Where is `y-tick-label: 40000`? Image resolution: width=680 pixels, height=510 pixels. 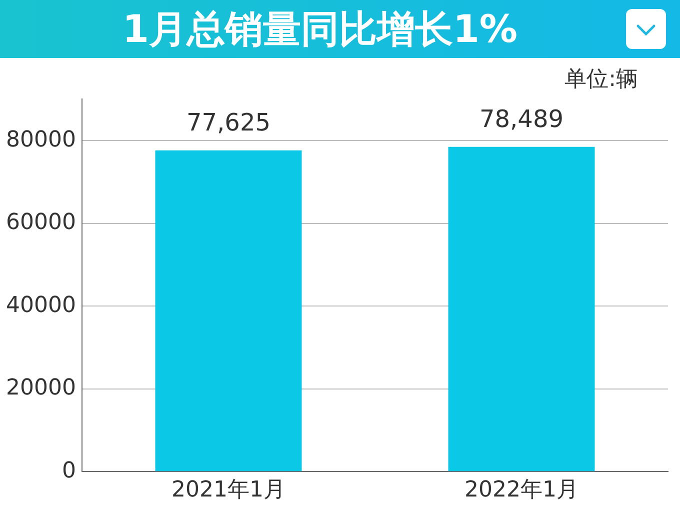 y-tick-label: 40000 is located at coordinates (41, 305).